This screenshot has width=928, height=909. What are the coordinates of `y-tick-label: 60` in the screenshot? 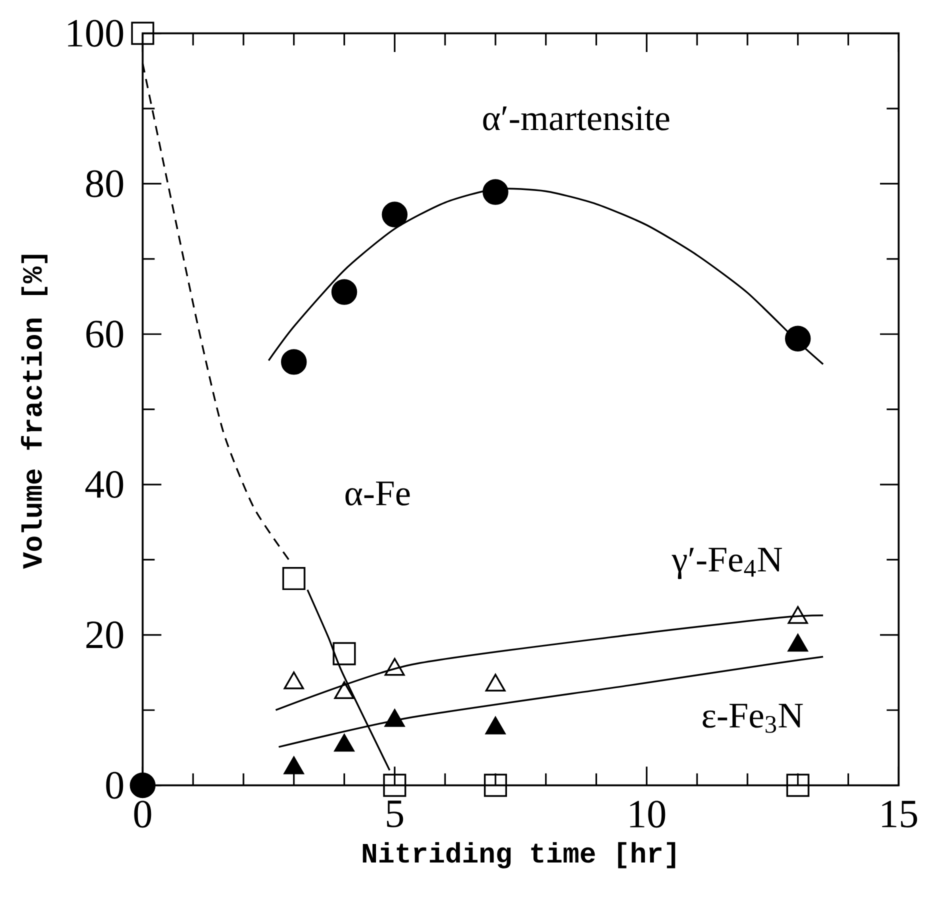 It's located at (105, 334).